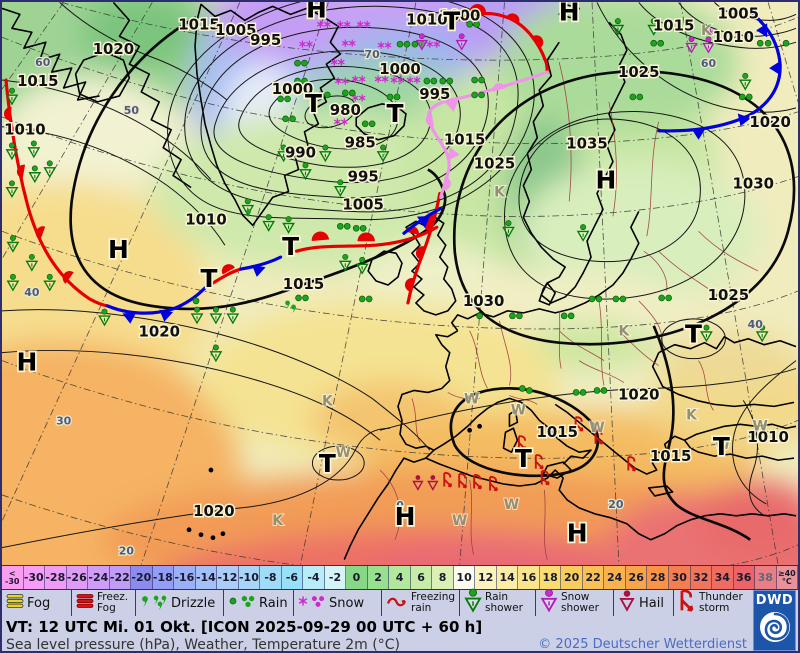 The height and width of the screenshot is (653, 800). I want to click on temp-scale-cell: -14, so click(206, 577).